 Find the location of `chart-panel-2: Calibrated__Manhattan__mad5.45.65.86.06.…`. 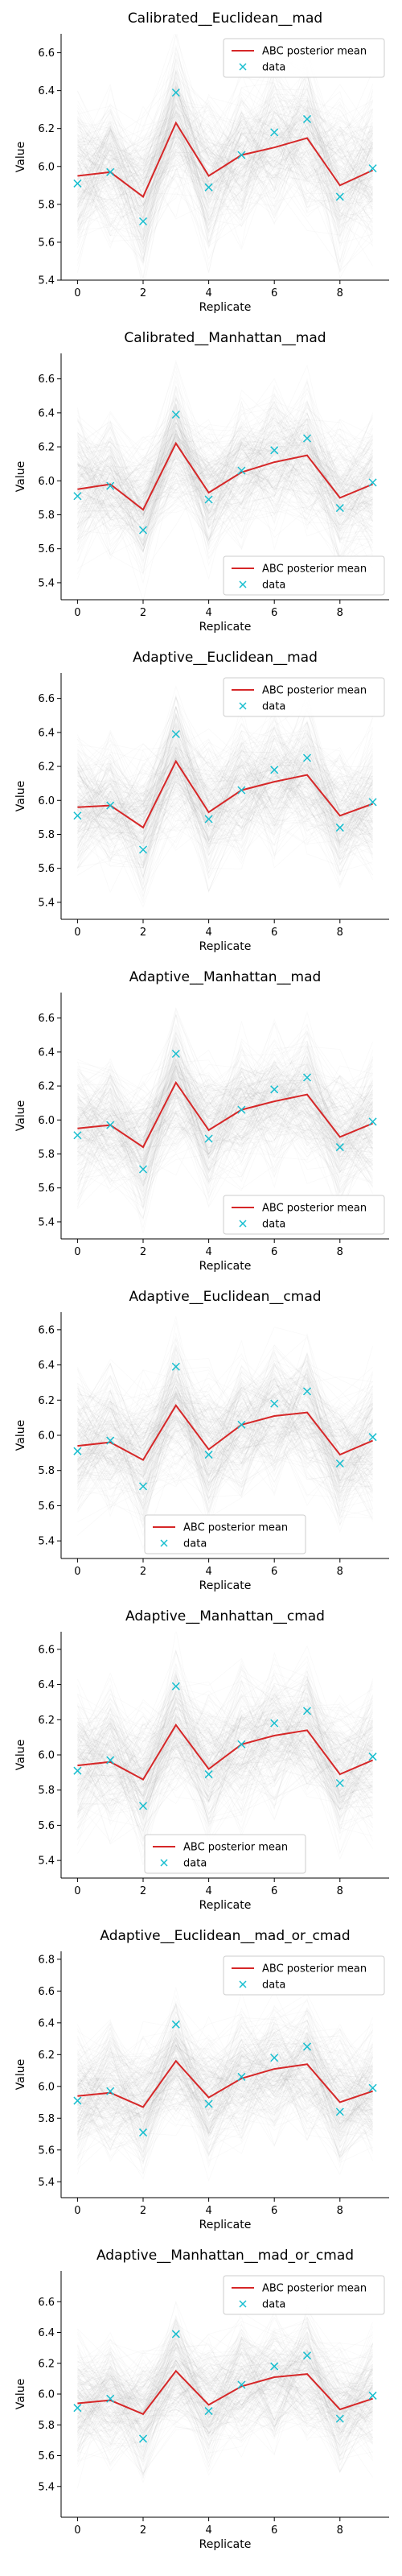

chart-panel-2: Calibrated__Manhattan__mad5.45.65.86.06.… is located at coordinates (201, 482).